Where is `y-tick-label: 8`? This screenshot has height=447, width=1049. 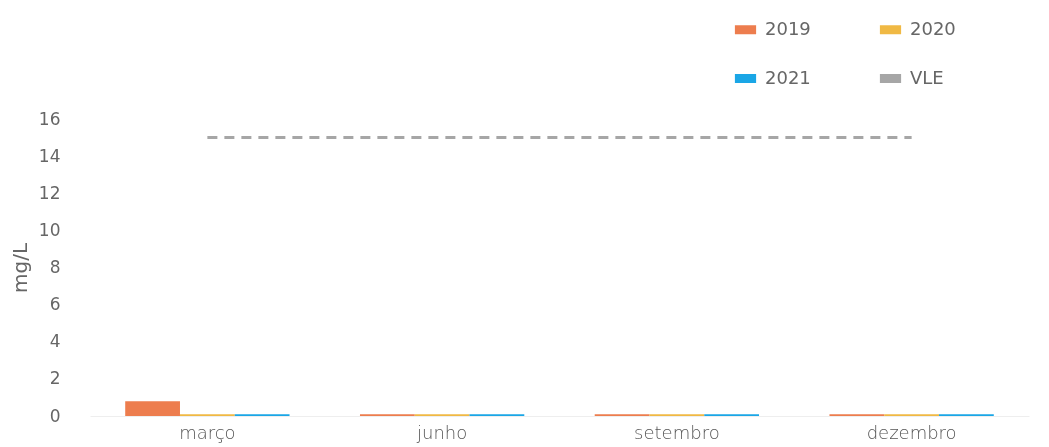
y-tick-label: 8 is located at coordinates (55, 267).